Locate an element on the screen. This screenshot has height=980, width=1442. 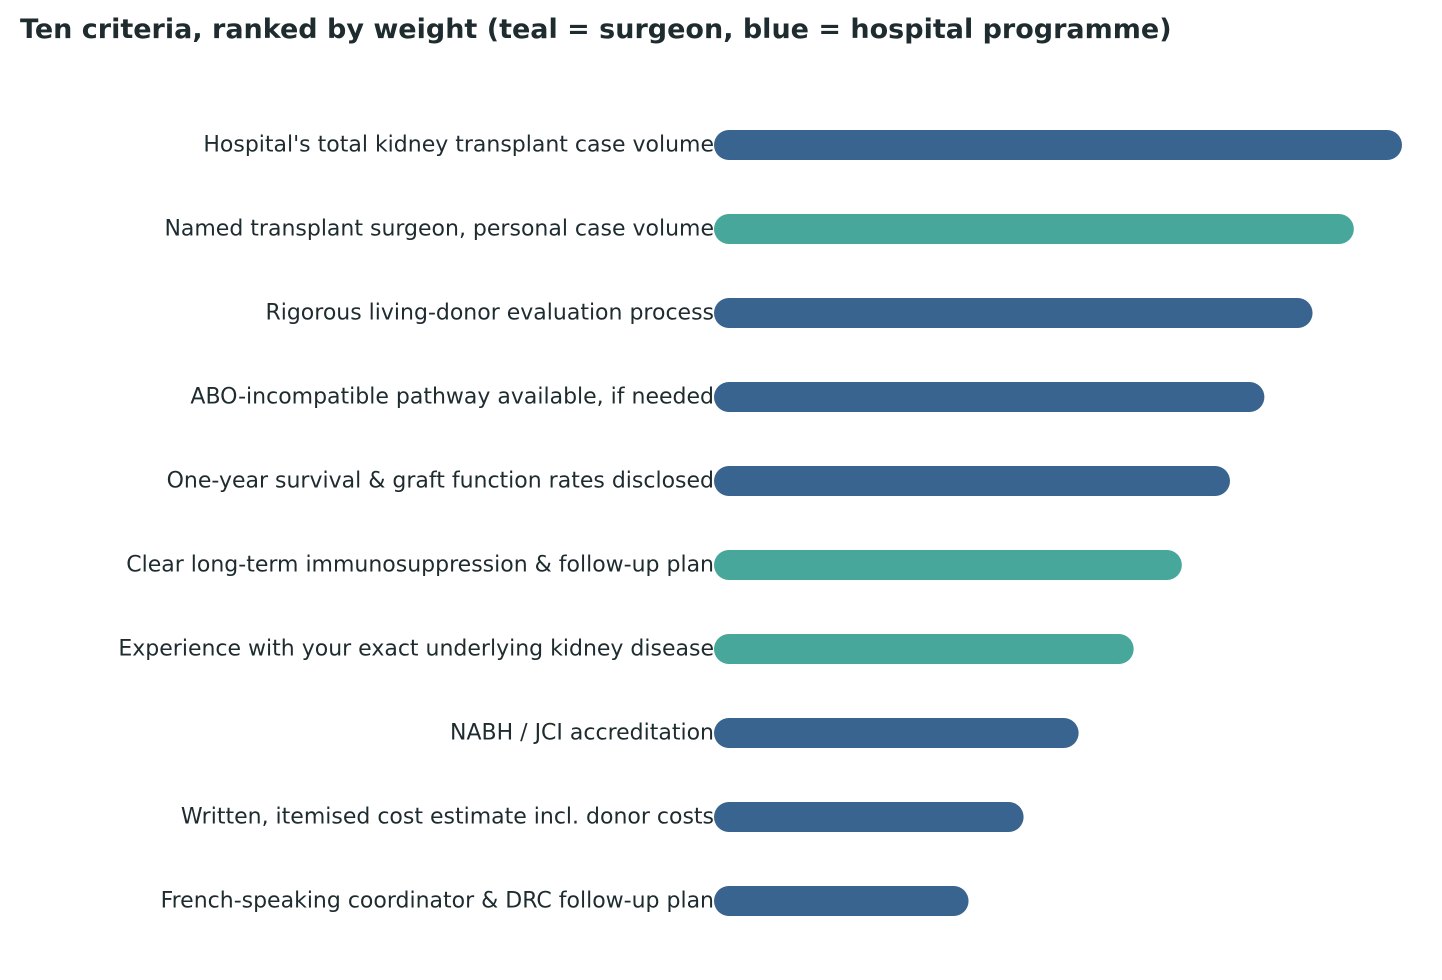
category-label: NABH / JCI accreditation is located at coordinates (582, 733).